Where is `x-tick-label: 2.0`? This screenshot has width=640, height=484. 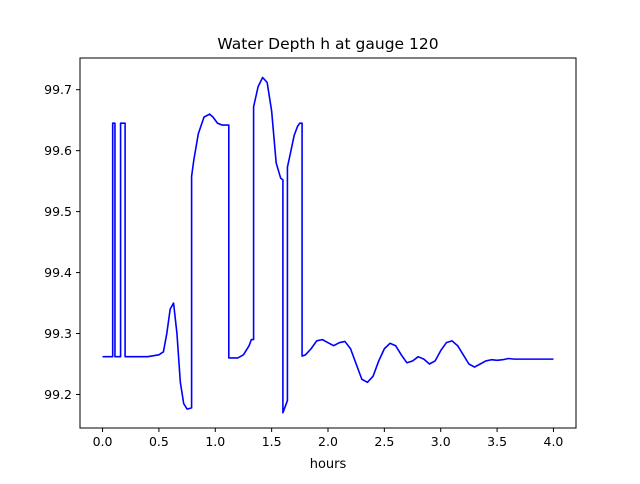
x-tick-label: 2.0 is located at coordinates (328, 441).